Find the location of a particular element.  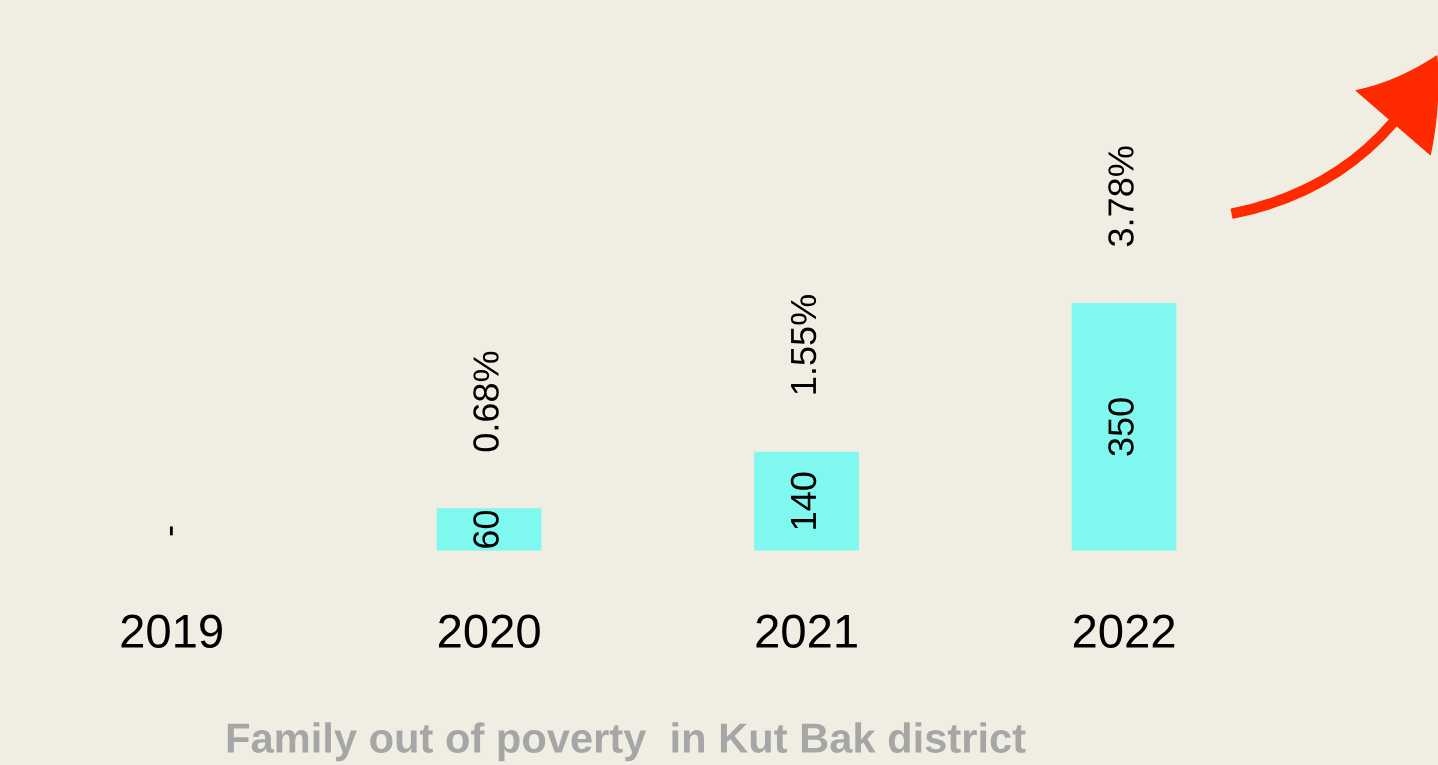

data-label: 350 is located at coordinates (1121, 427).